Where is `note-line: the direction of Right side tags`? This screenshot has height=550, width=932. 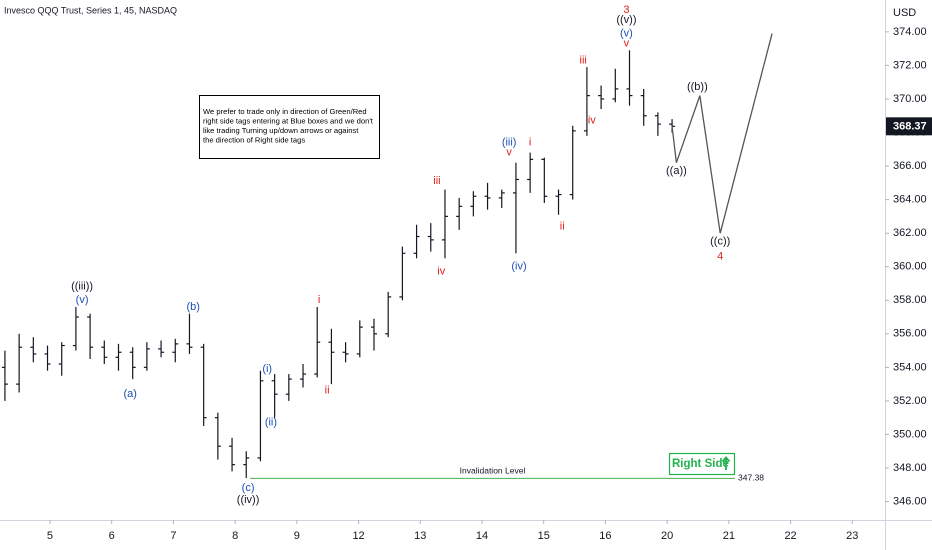 note-line: the direction of Right side tags is located at coordinates (254, 140).